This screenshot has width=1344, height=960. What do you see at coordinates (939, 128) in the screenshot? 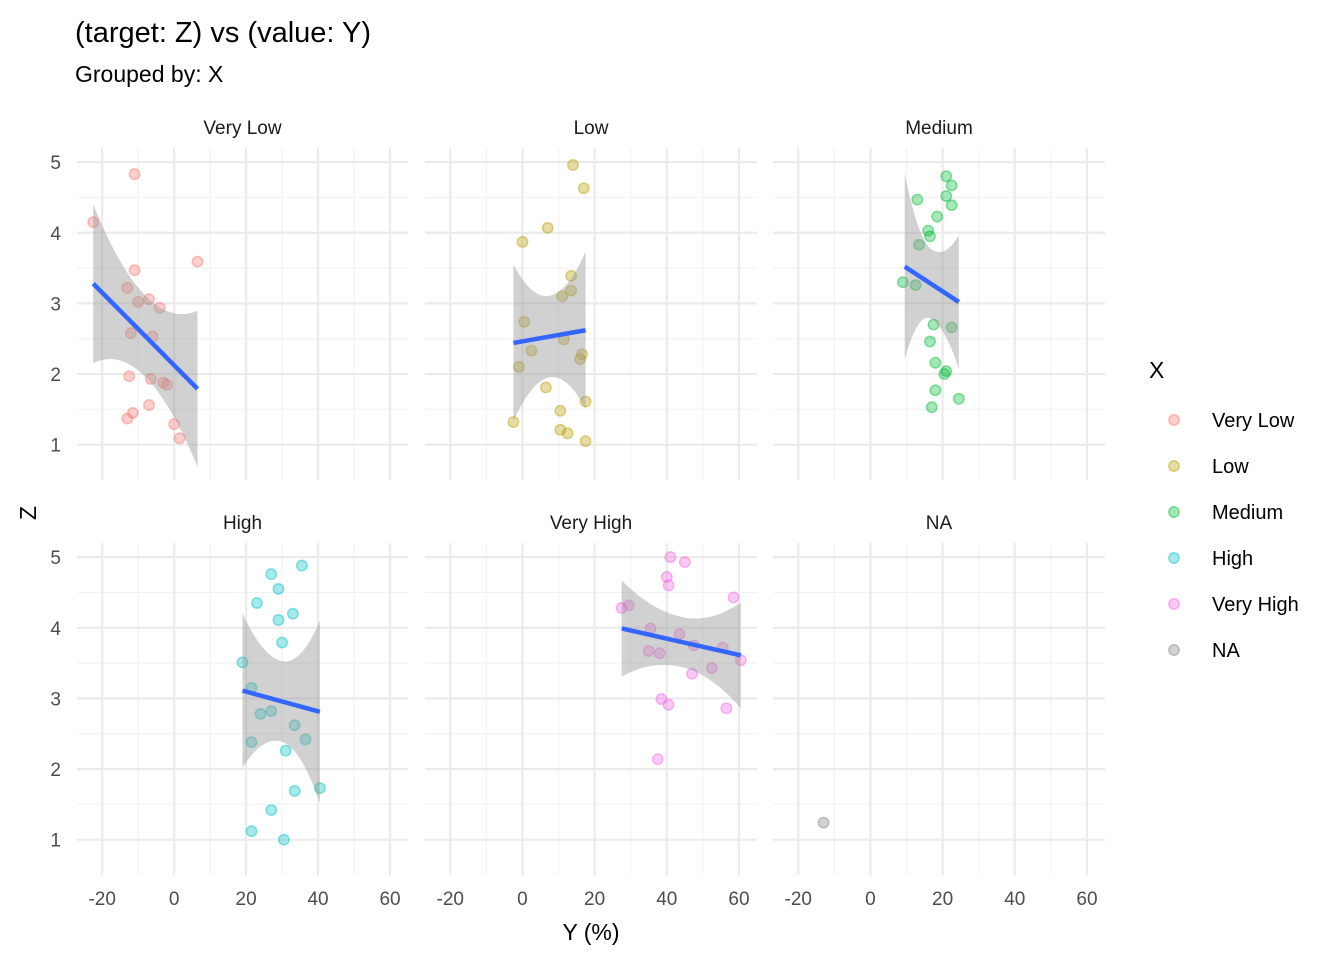
I see `facet-strip-label: Medium` at bounding box center [939, 128].